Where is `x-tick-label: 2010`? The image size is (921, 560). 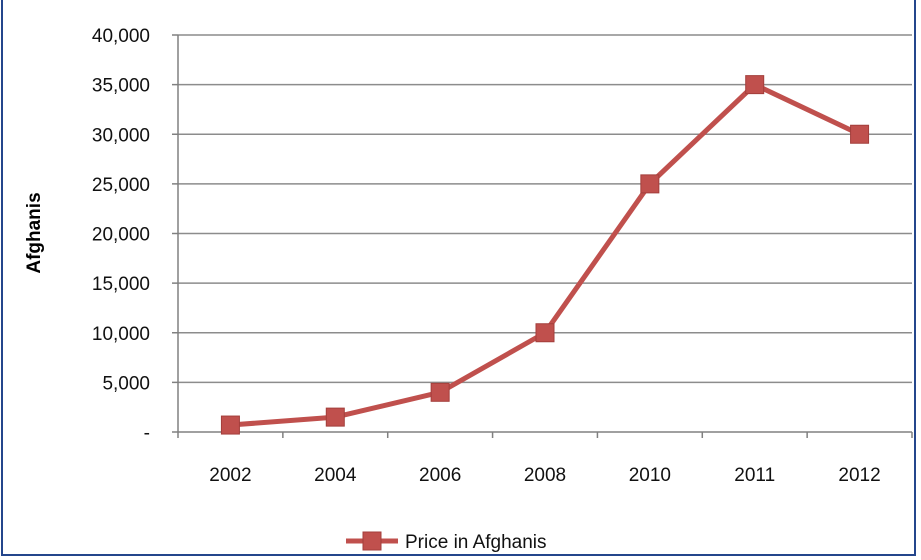 x-tick-label: 2010 is located at coordinates (650, 475).